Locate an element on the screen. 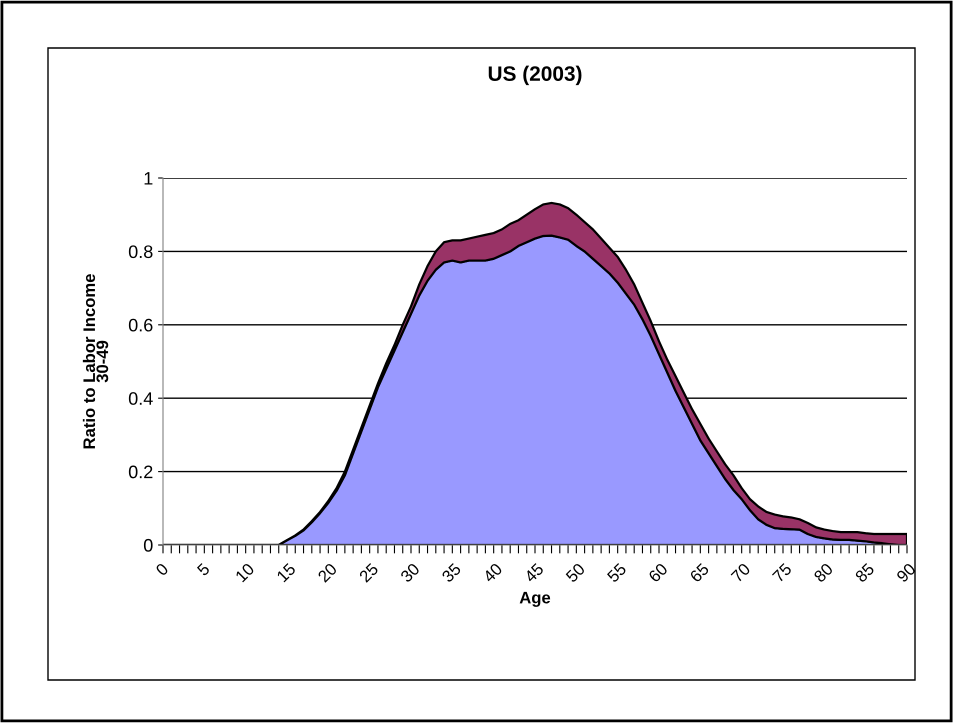 Image resolution: width=954 pixels, height=723 pixels. x-tick-label: 55 is located at coordinates (616, 572).